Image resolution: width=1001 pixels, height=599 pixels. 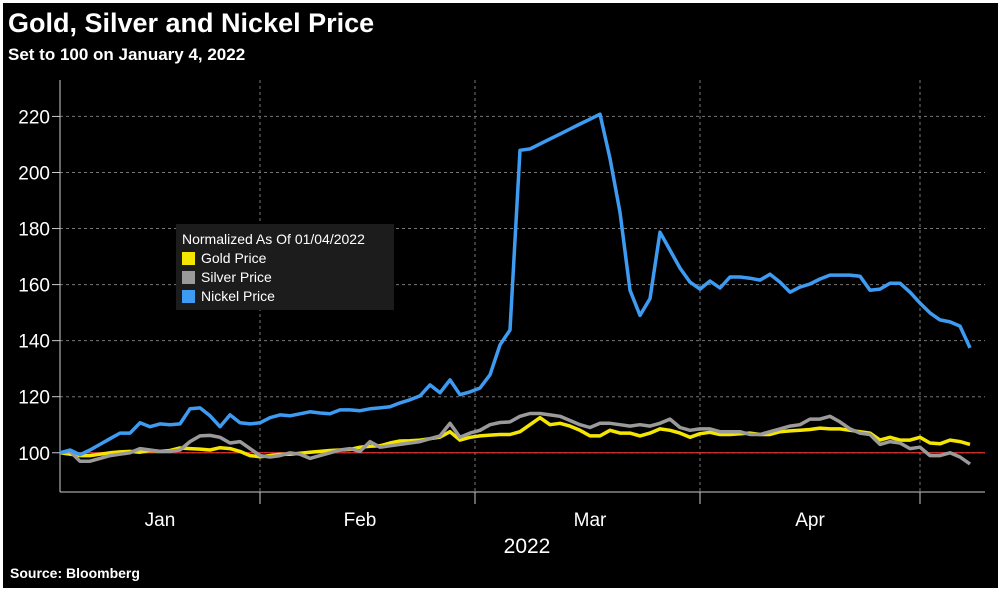 What do you see at coordinates (34, 117) in the screenshot?
I see `y-tick-label: 220` at bounding box center [34, 117].